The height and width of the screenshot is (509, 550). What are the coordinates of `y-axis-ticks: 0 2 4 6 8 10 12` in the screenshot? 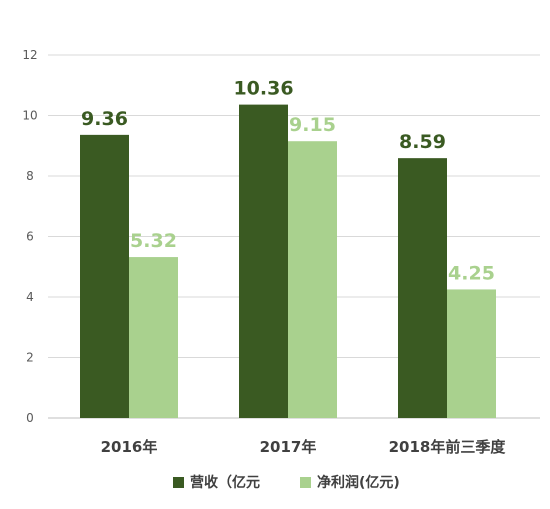 It's located at (29, 236).